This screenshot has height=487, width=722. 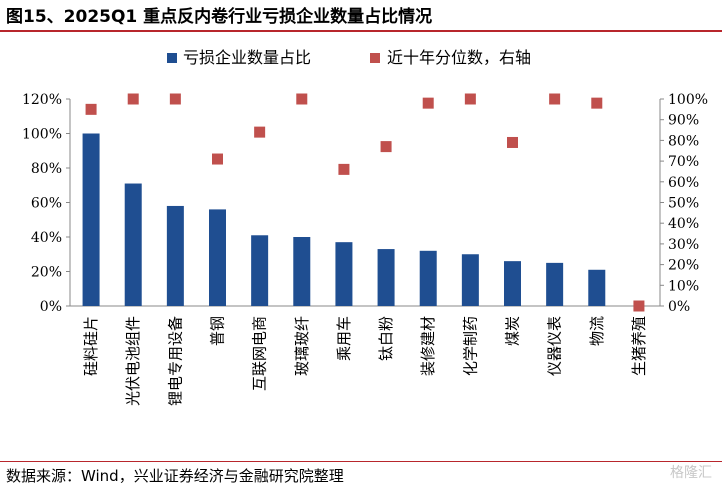 I want to click on category-label-2: 光伏电池组件, so click(x=133, y=361).